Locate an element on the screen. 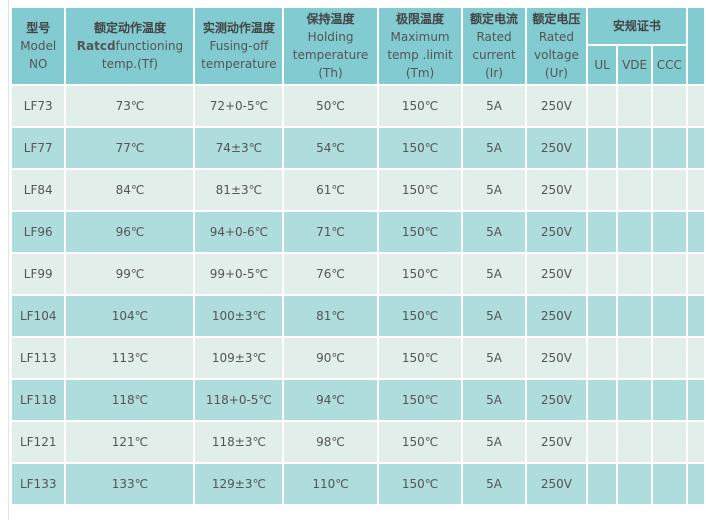  cell-model: LF121 is located at coordinates (38, 442).